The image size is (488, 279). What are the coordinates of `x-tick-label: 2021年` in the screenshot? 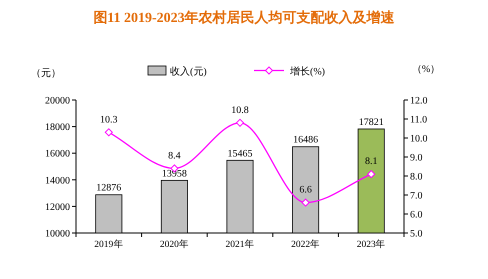 It's located at (240, 244).